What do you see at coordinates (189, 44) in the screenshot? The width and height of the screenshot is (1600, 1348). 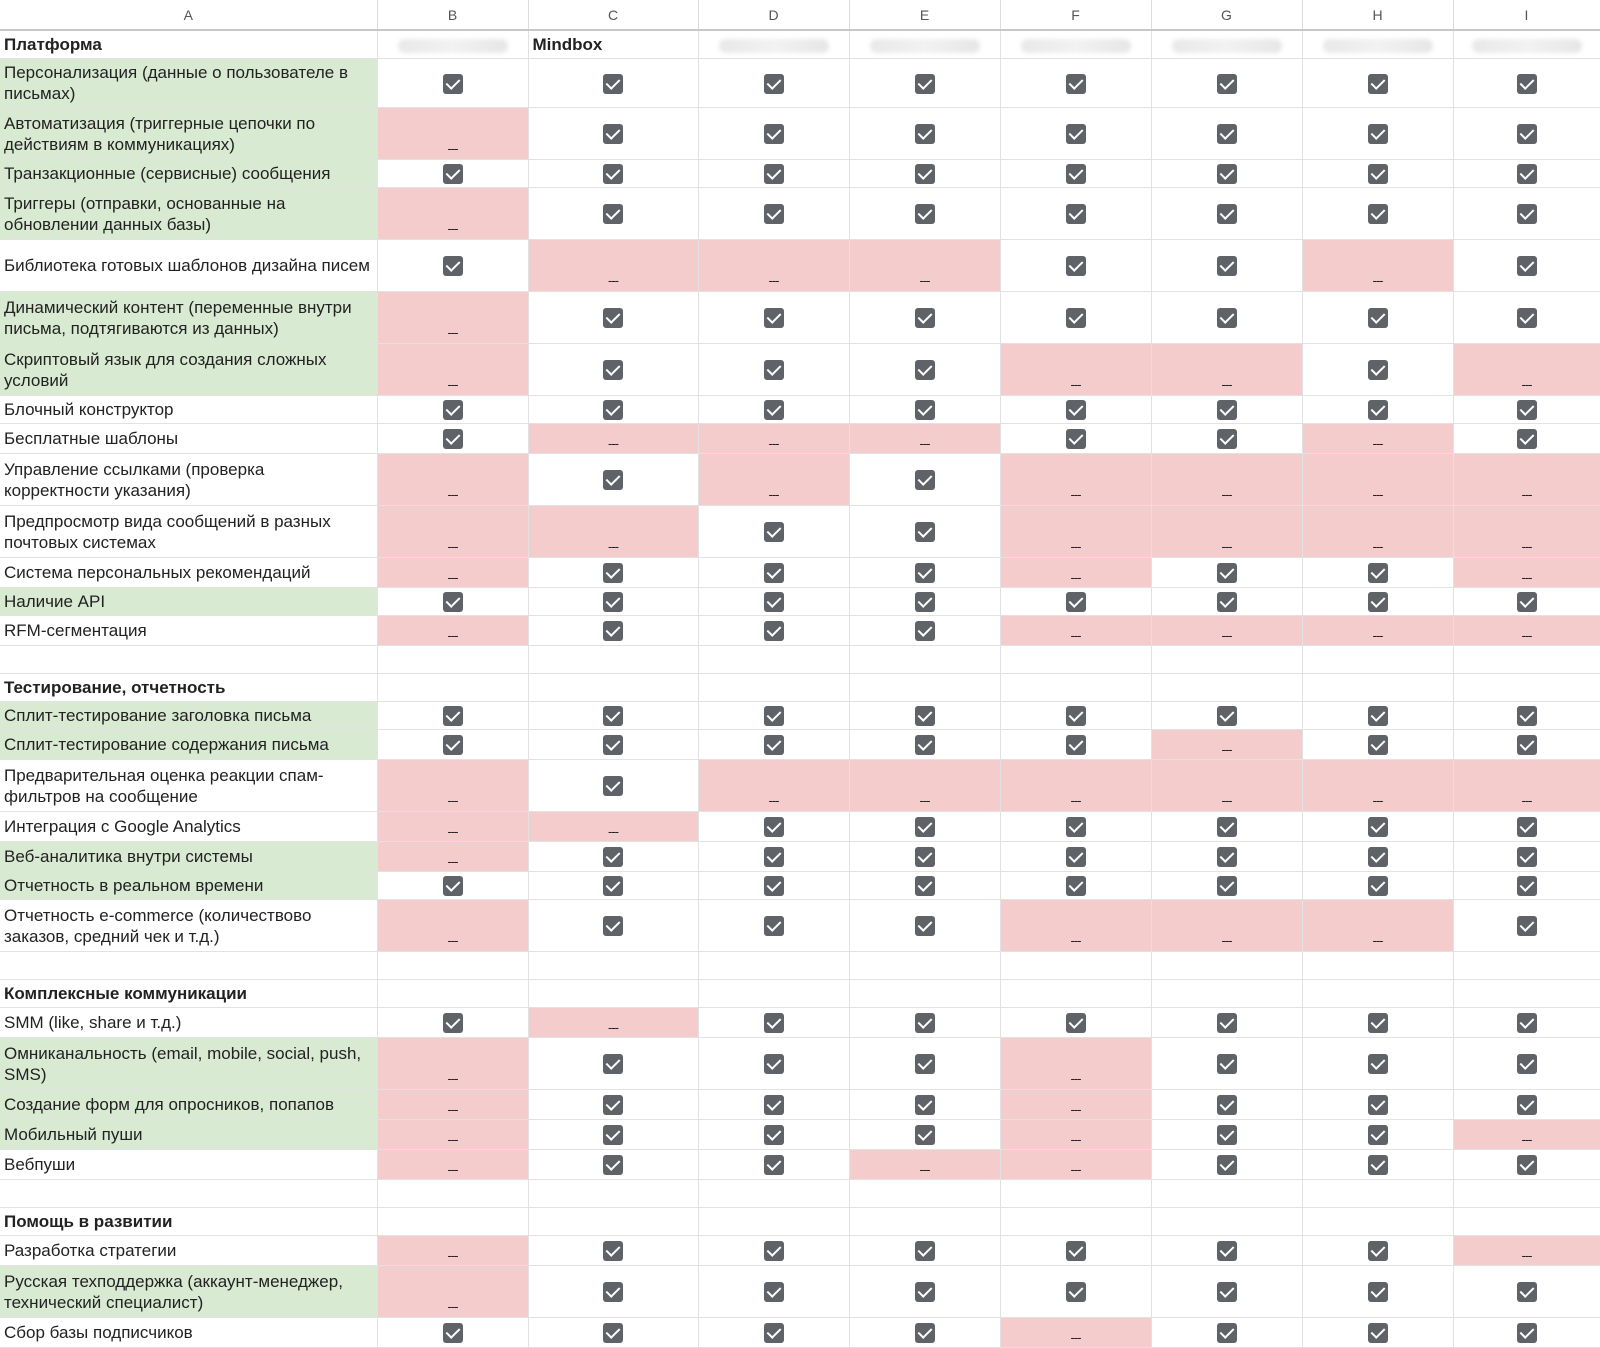 I see `section-title-cell: Платформа` at bounding box center [189, 44].